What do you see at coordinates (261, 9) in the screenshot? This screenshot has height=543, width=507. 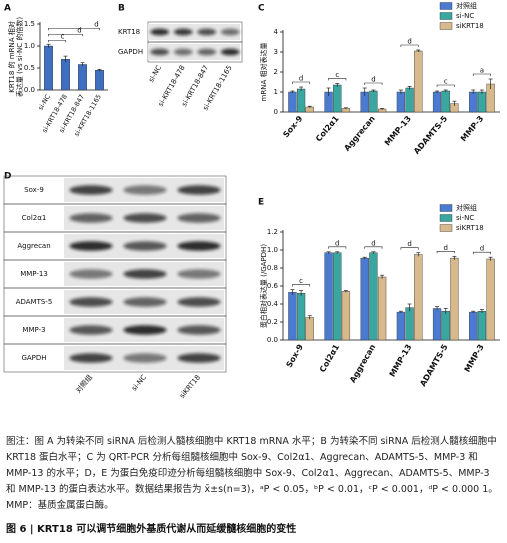 I see `panel-label: C` at bounding box center [261, 9].